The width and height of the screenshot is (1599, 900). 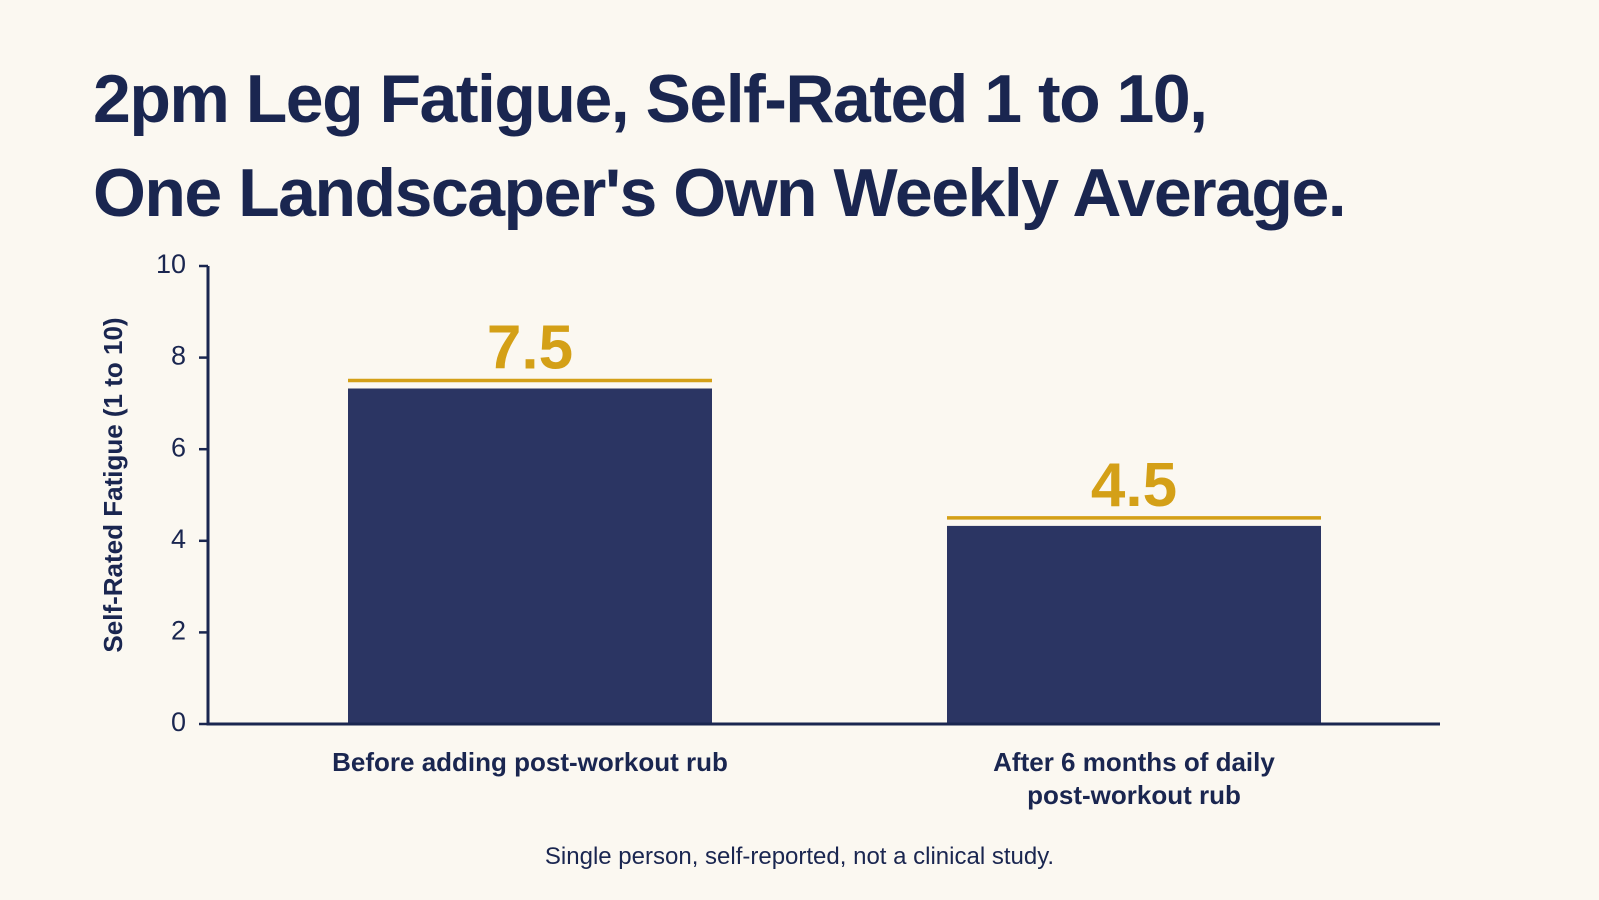 I want to click on y-tick-label-1: 2, so click(x=178, y=631).